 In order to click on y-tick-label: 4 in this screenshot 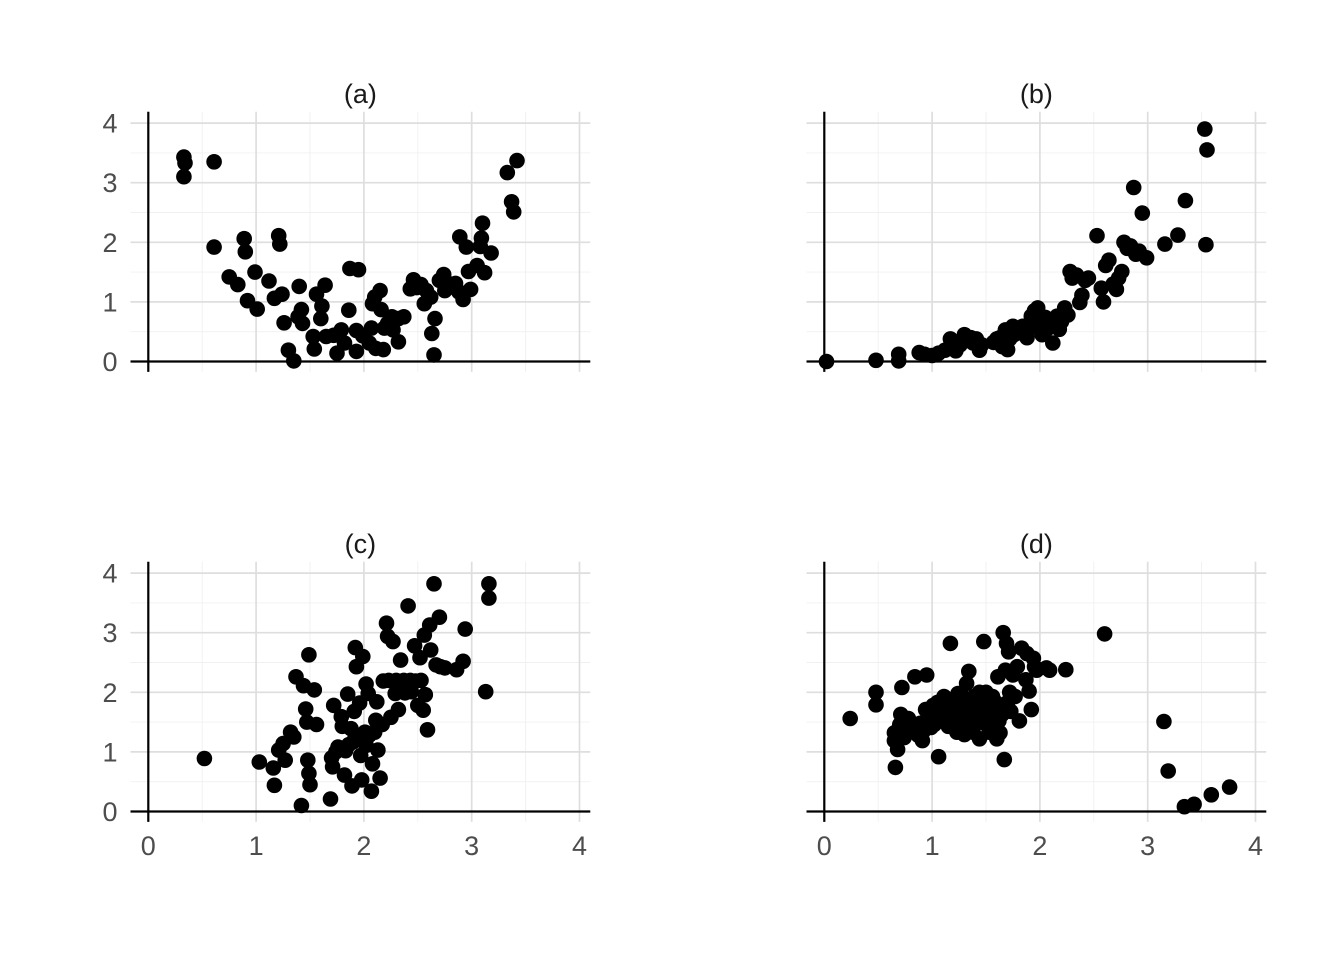, I will do `click(109, 574)`.